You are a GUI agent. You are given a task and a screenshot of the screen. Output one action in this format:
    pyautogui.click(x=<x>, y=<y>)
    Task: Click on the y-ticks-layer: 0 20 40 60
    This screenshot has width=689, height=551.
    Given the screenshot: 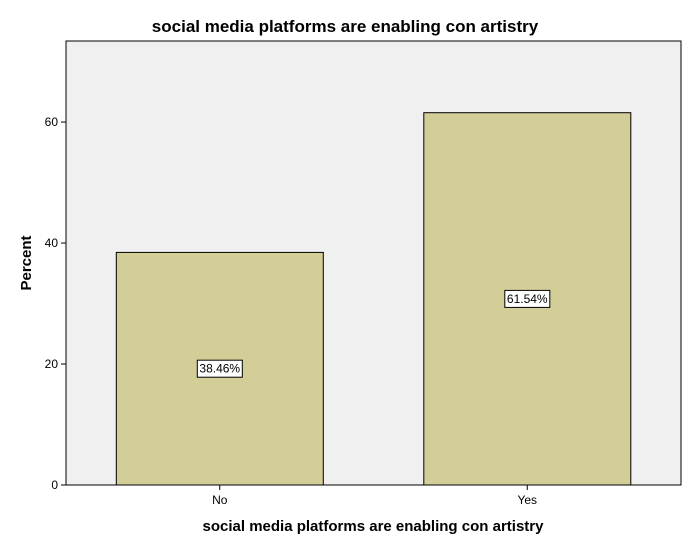 What is the action you would take?
    pyautogui.click(x=55, y=303)
    